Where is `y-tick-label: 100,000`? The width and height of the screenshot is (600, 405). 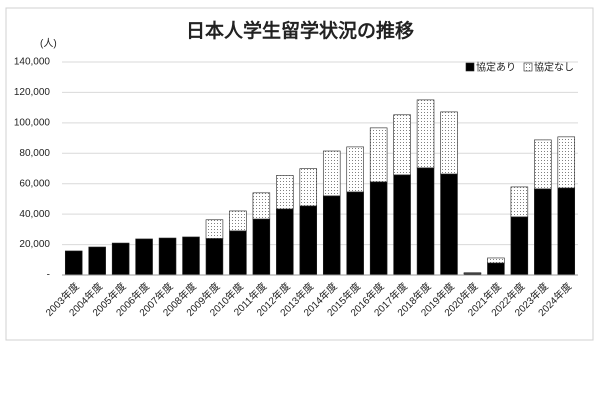 y-tick-label: 100,000 is located at coordinates (32, 122).